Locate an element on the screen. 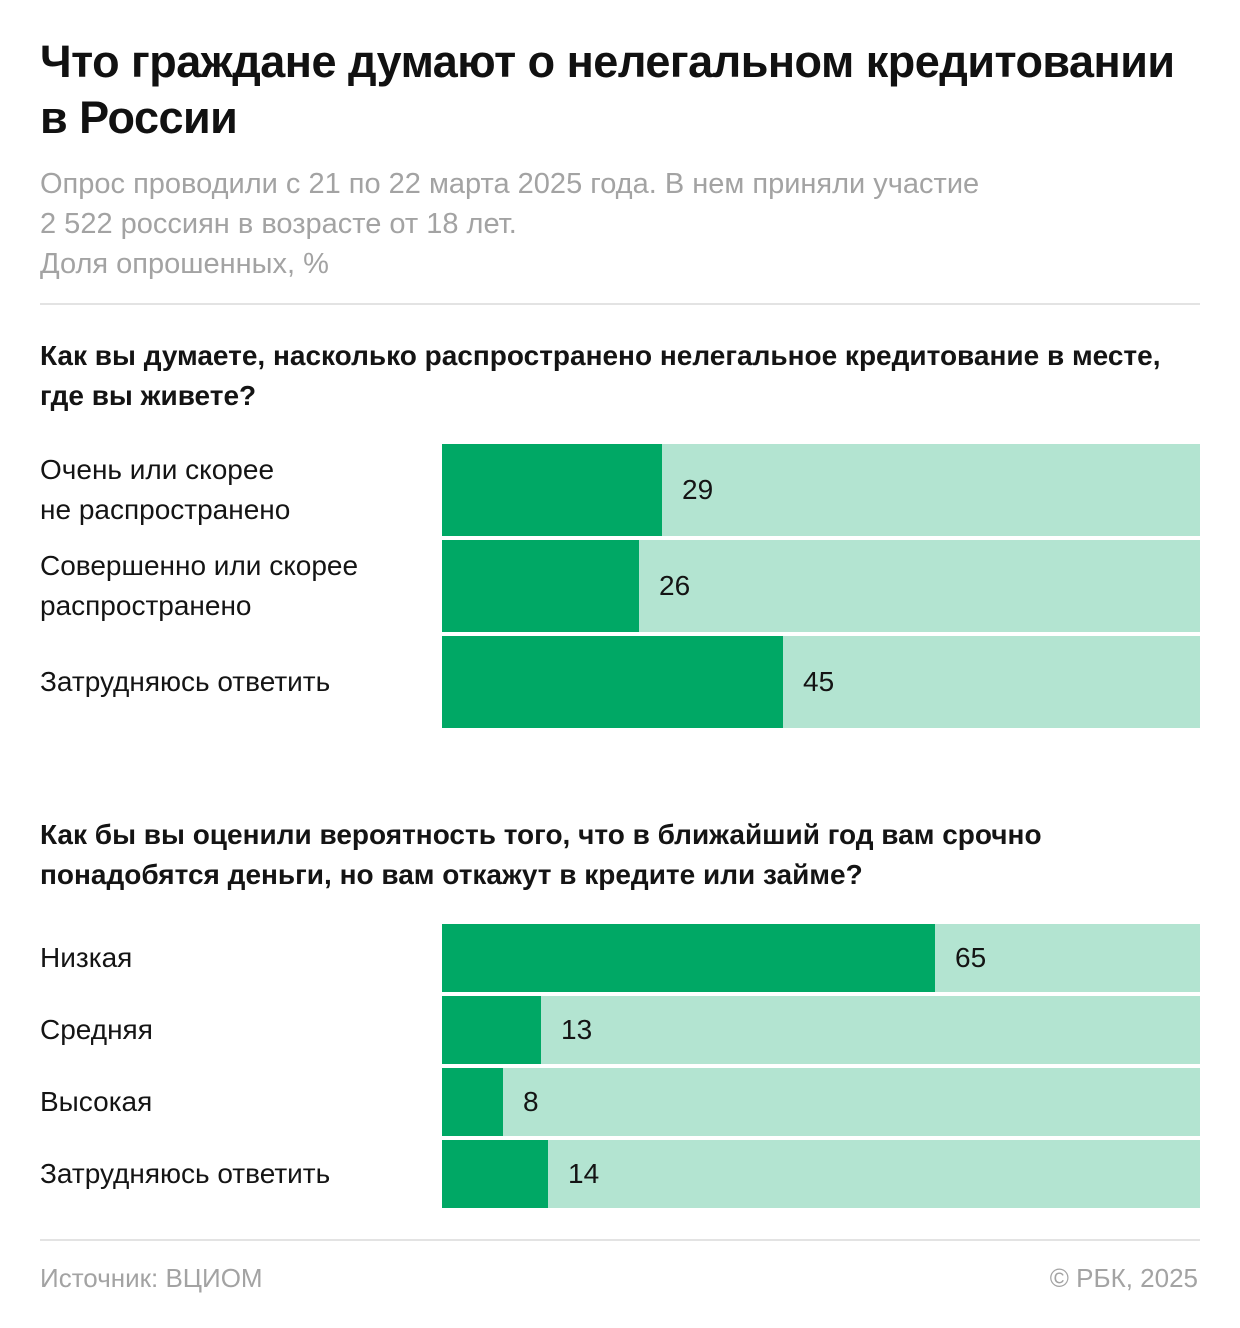 The width and height of the screenshot is (1240, 1328). bar-row: Затрудняюсь ответить 14 is located at coordinates (620, 1174).